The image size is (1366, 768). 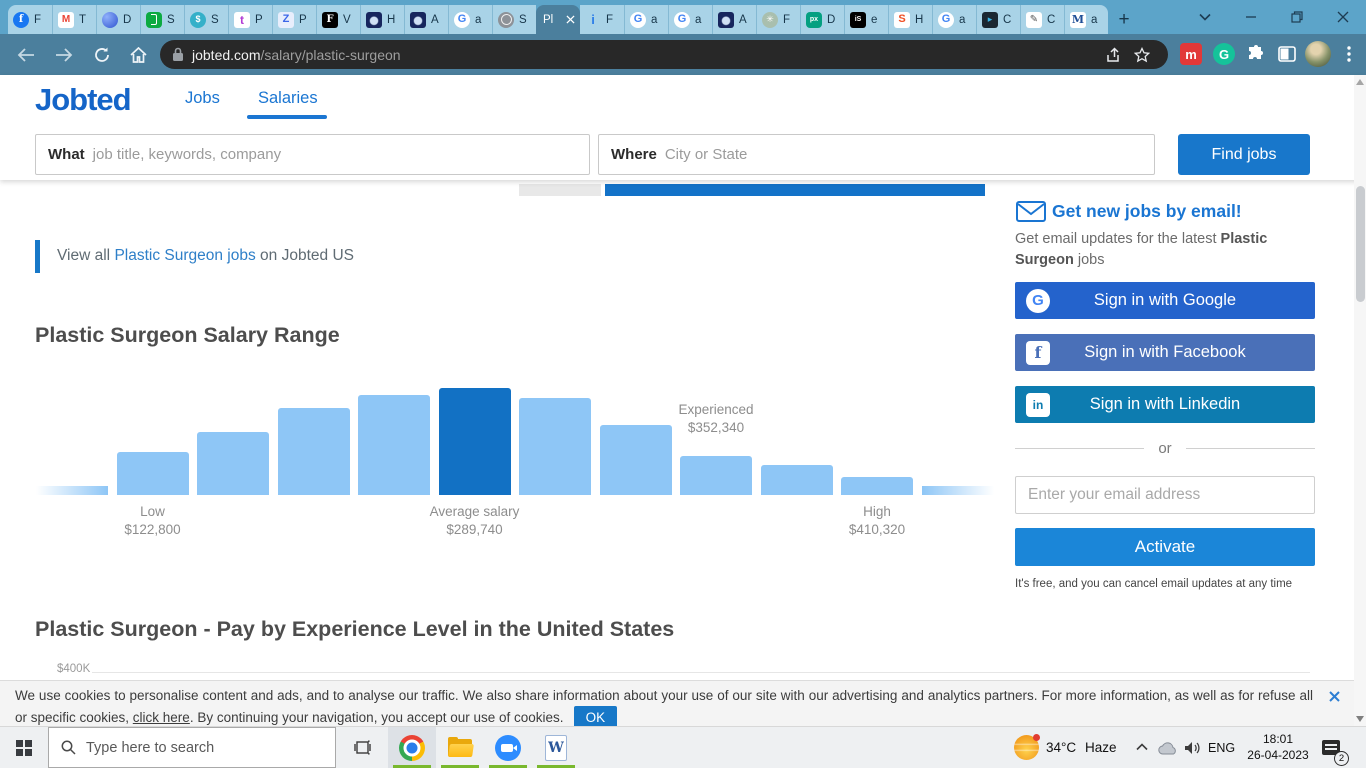 I want to click on speaker-icon, so click(x=1192, y=748).